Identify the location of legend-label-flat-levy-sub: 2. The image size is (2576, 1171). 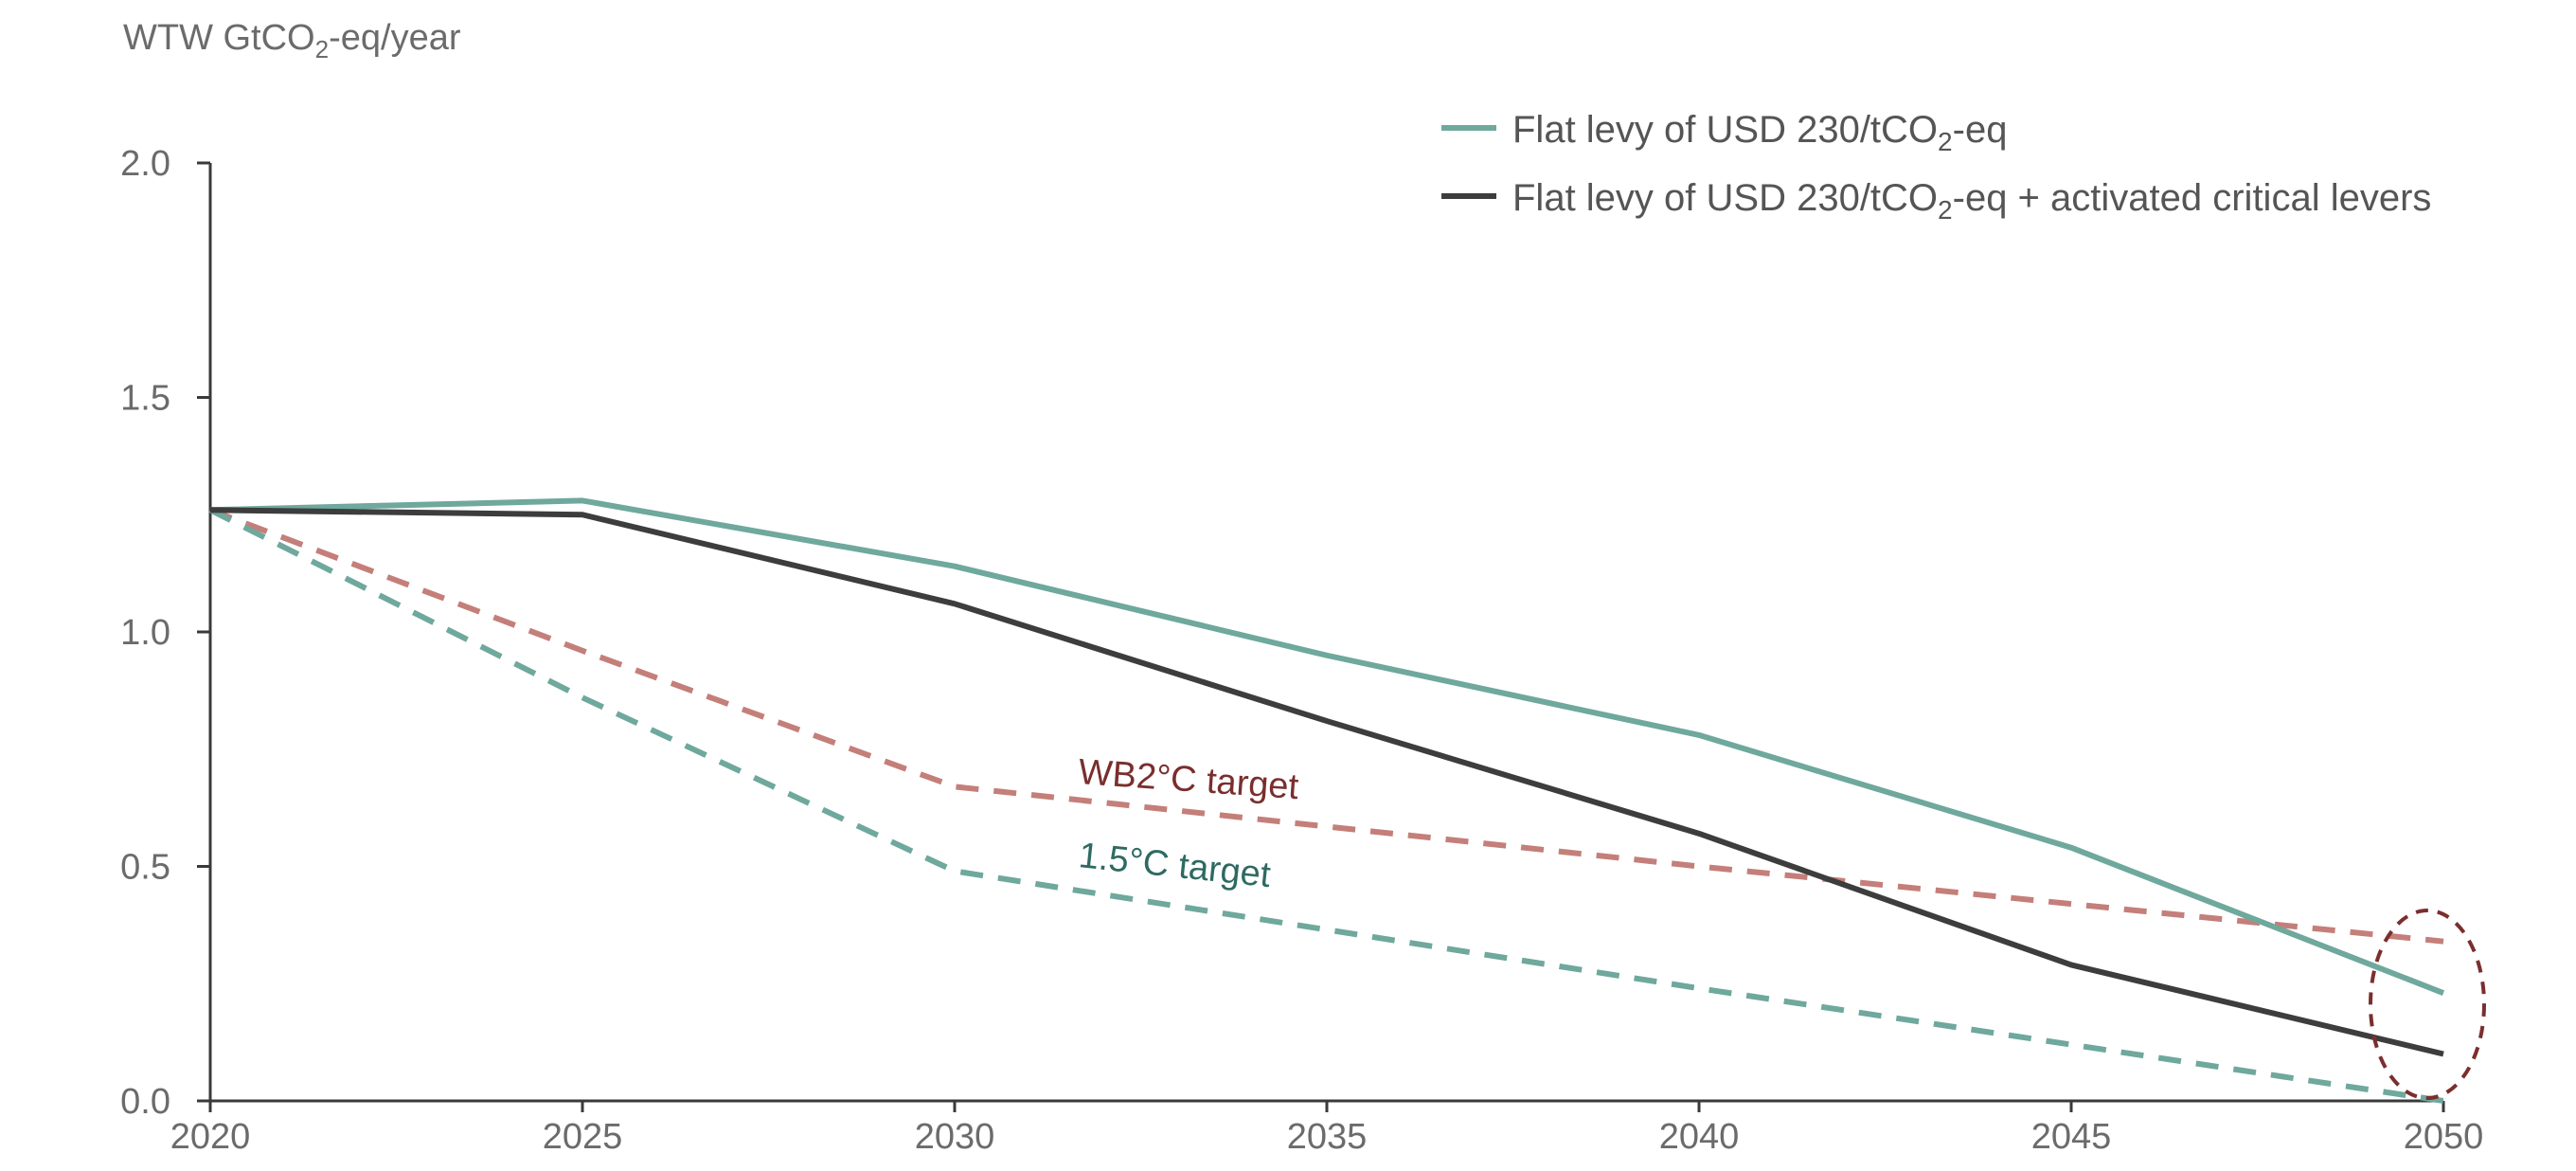
(1945, 141).